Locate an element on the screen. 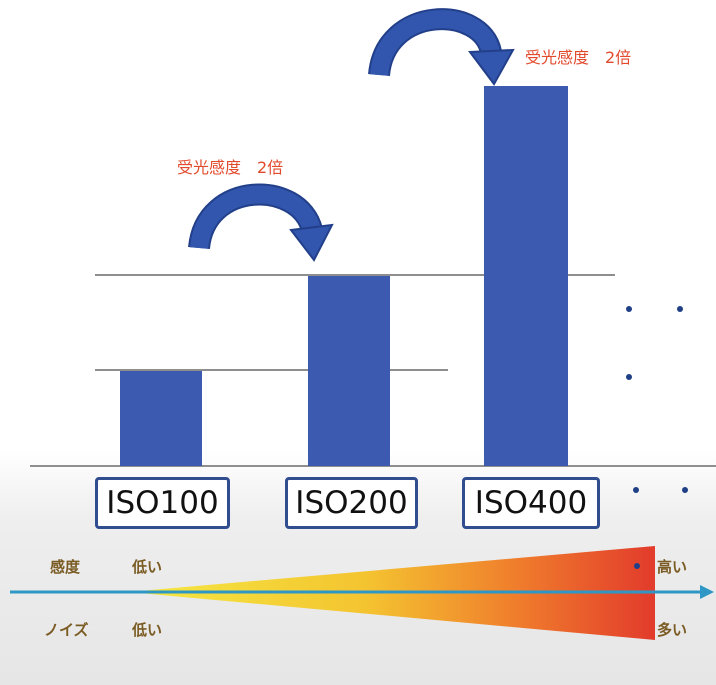 This screenshot has width=716, height=685. iso200-label-box: ISO200 is located at coordinates (351, 503).